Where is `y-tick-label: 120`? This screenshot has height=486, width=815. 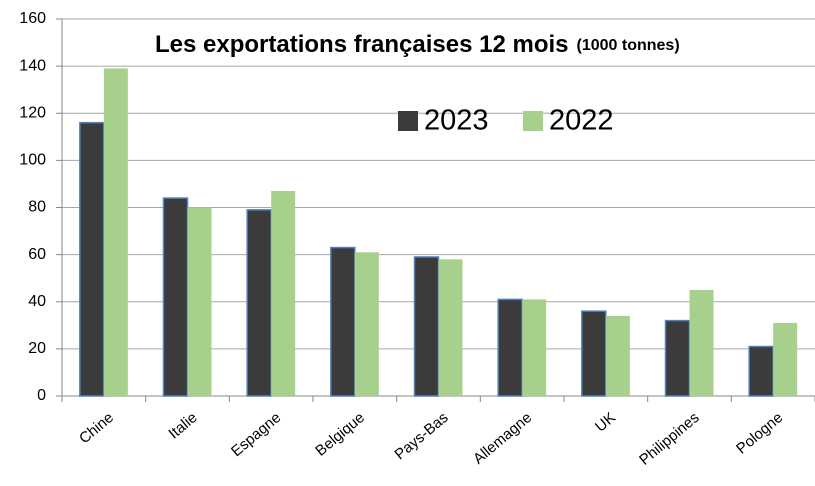
y-tick-label: 120 is located at coordinates (32, 112).